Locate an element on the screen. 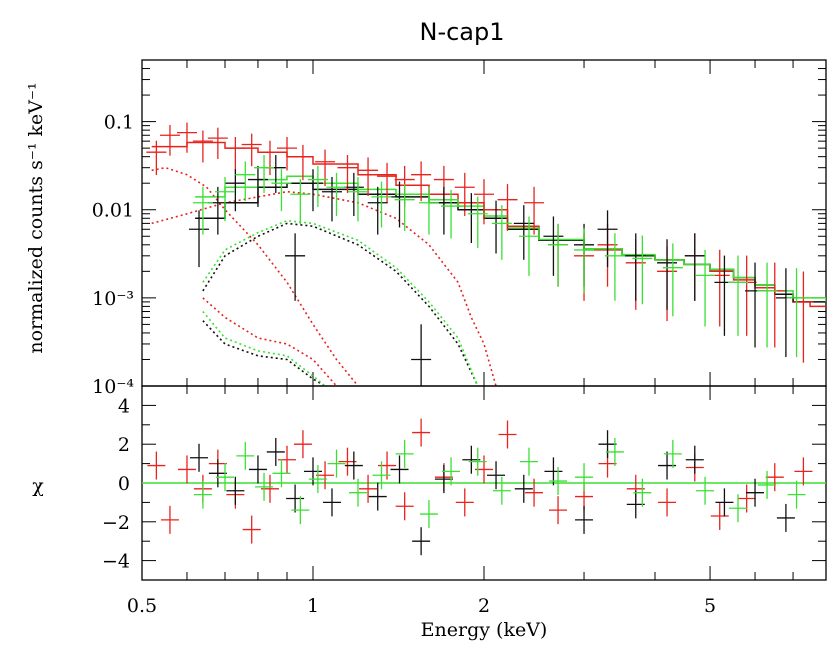 The height and width of the screenshot is (645, 830). x-tick-label: 0.5 is located at coordinates (142, 606).